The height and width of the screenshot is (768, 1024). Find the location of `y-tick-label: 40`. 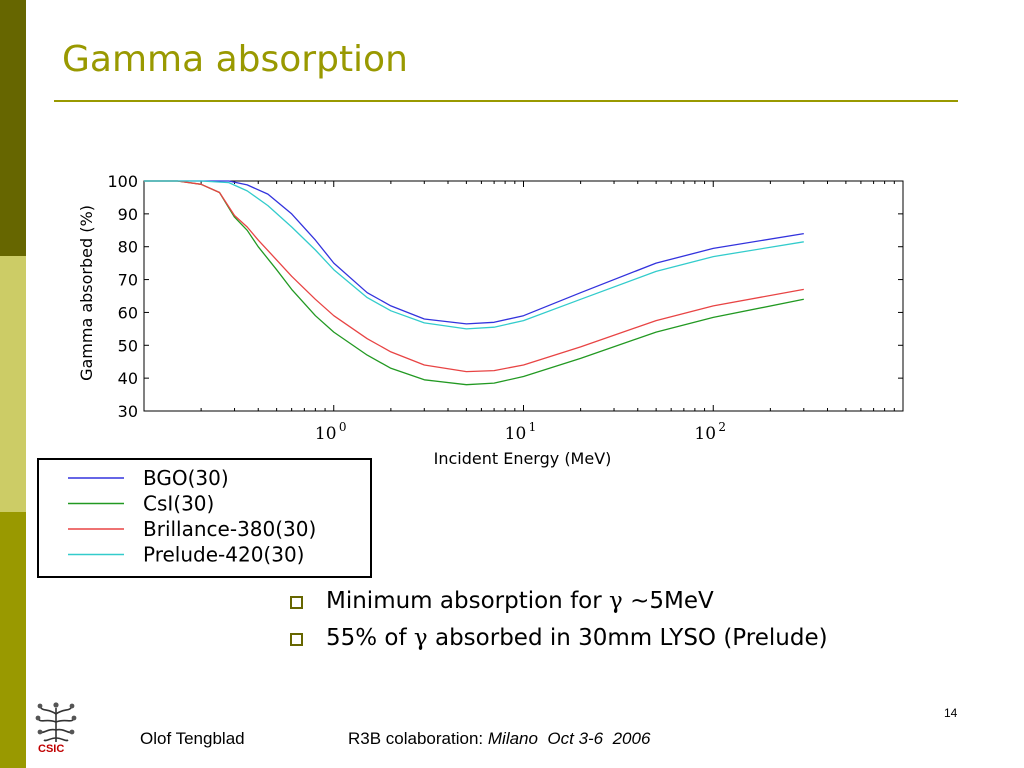

y-tick-label: 40 is located at coordinates (128, 378).